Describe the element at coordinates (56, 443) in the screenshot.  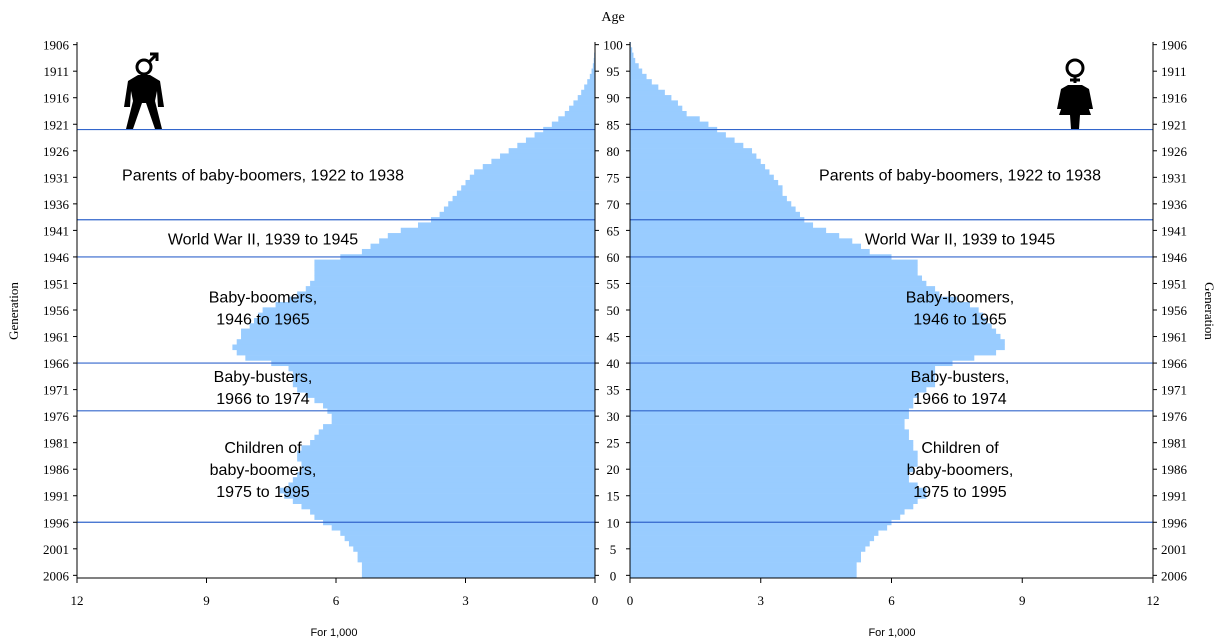
I see `year-tick-label-left-1981: 1981` at that location.